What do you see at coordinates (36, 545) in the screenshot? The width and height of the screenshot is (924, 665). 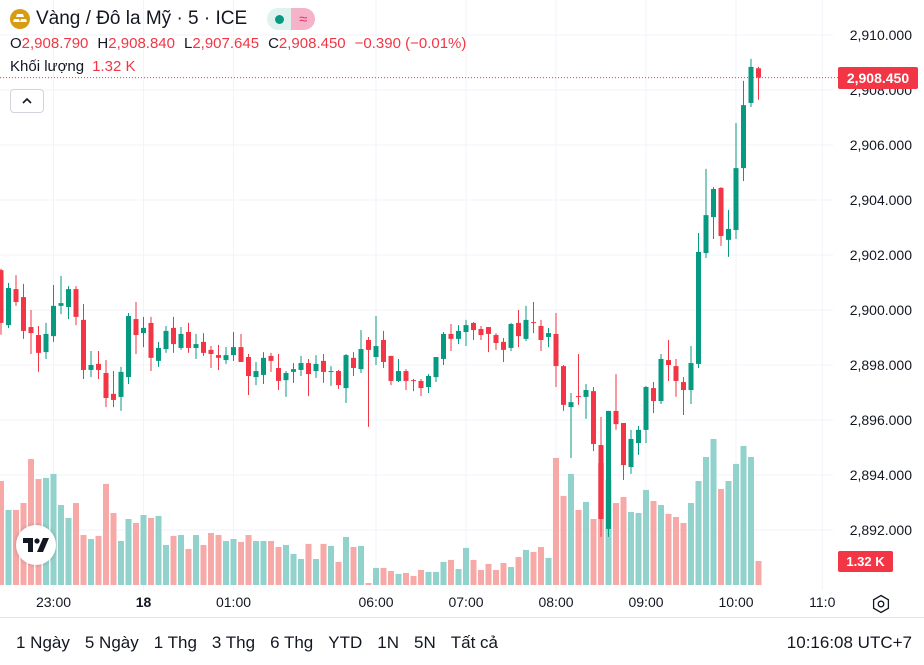 I see `tradingview-logo` at bounding box center [36, 545].